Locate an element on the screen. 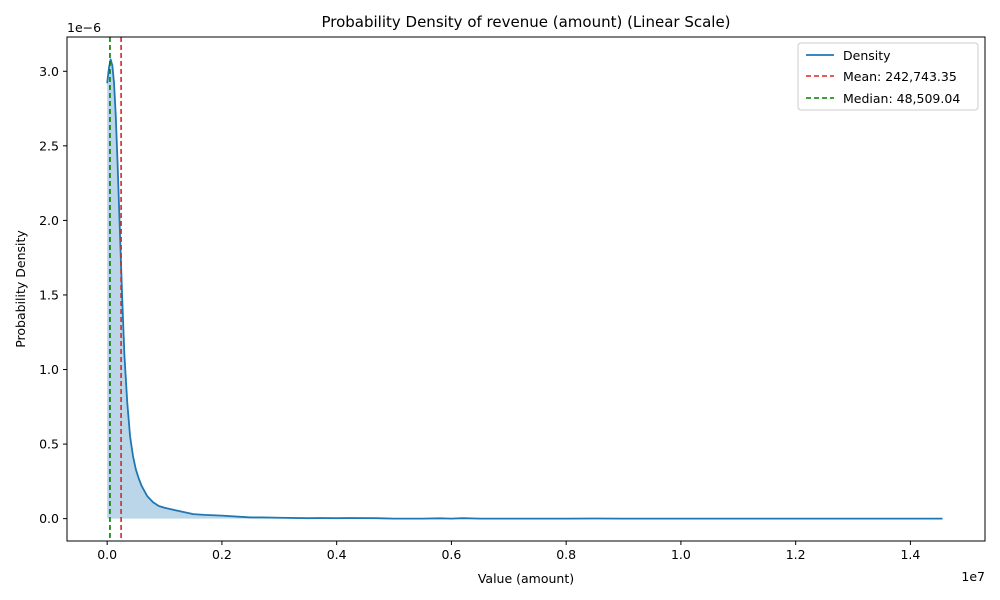 The height and width of the screenshot is (600, 1000). y-tick-label: 2.5 is located at coordinates (49, 145).